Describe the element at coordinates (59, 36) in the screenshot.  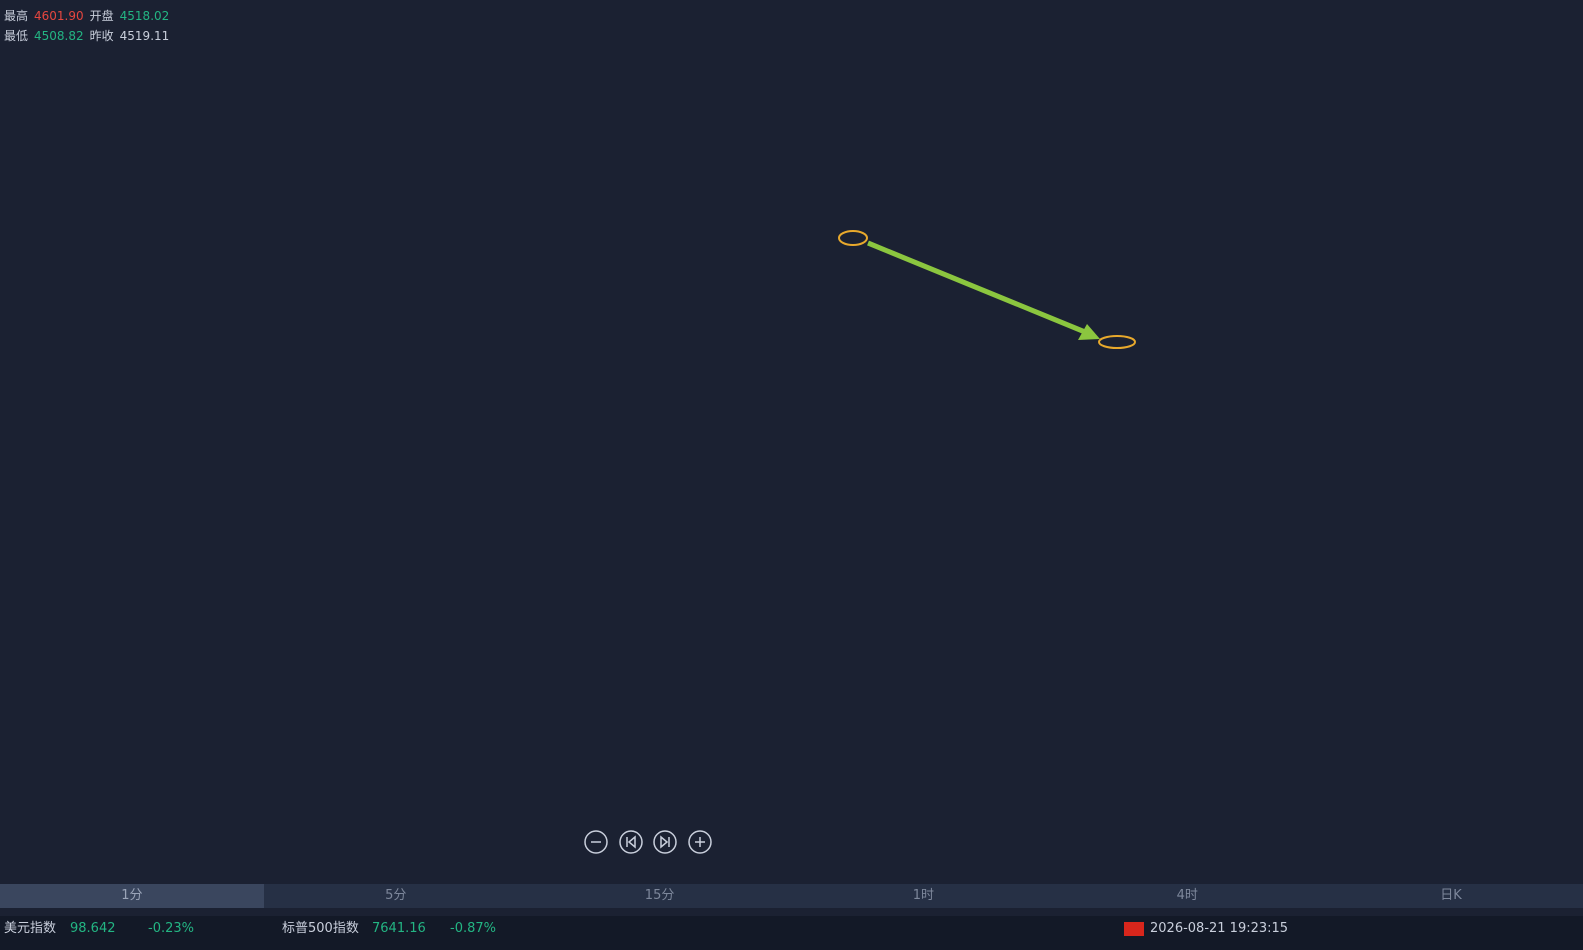
I see `value: 4508.82` at that location.